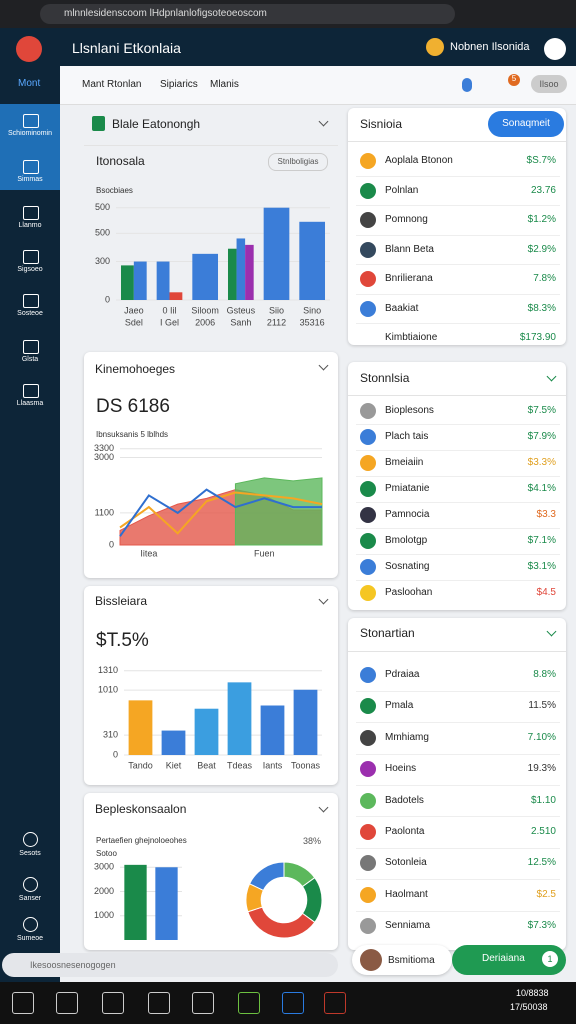  Describe the element at coordinates (240, 322) in the screenshot. I see `x-tick-label: Sanh` at that location.